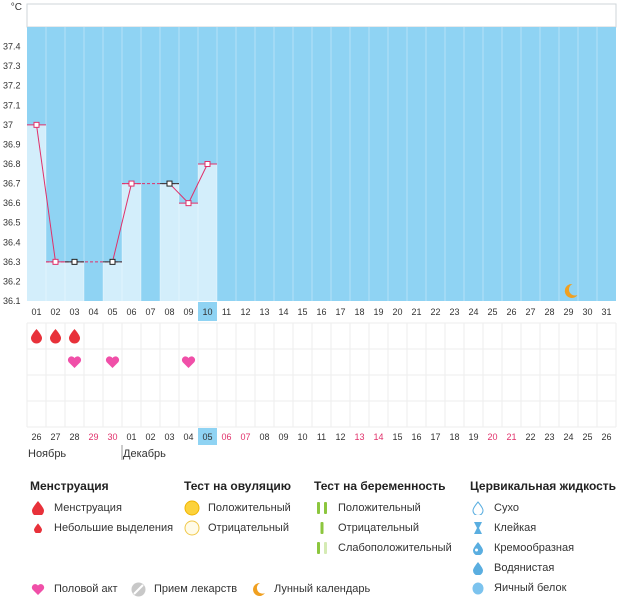 This screenshot has width=626, height=598. What do you see at coordinates (587, 437) in the screenshot?
I see `calendar-date-label: 25` at bounding box center [587, 437].